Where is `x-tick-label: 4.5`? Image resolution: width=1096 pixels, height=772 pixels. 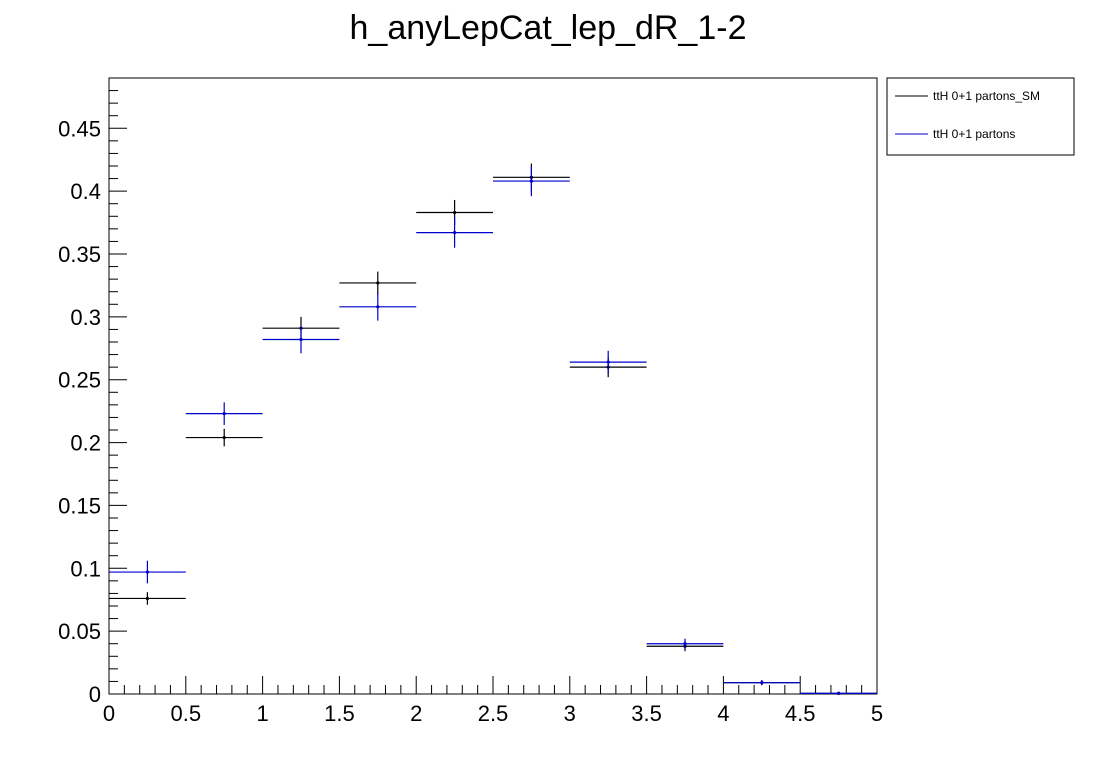
x-tick-label: 4.5 is located at coordinates (800, 713).